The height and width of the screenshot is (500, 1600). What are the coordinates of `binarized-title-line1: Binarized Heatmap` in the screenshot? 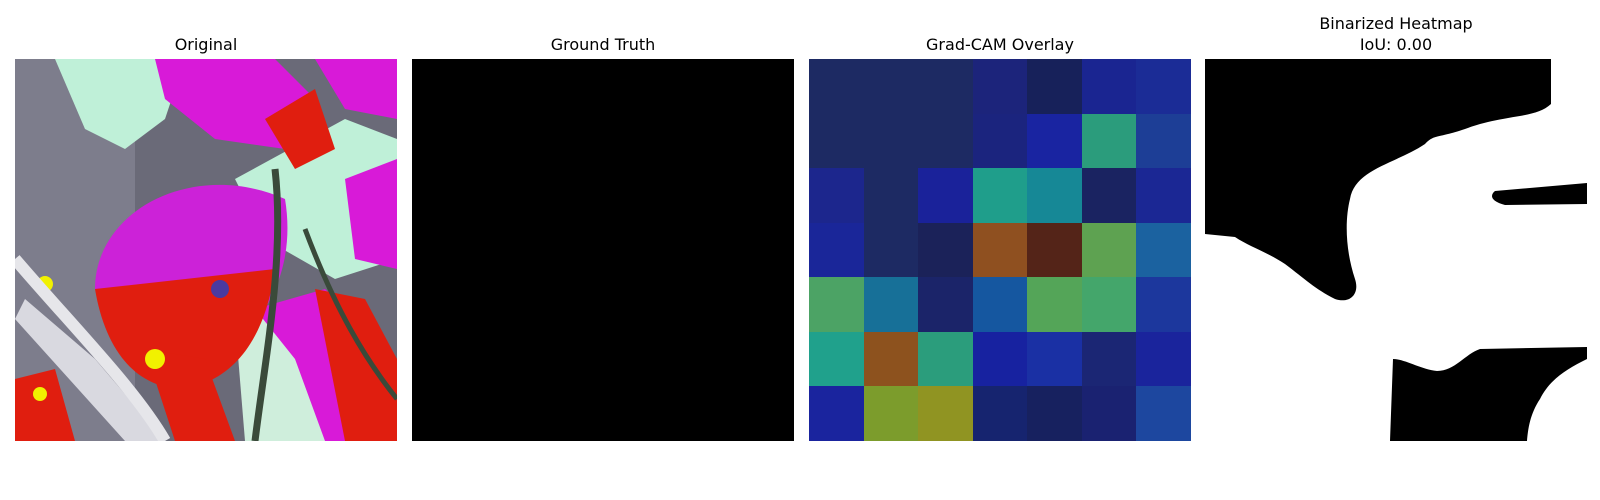 It's located at (1396, 23).